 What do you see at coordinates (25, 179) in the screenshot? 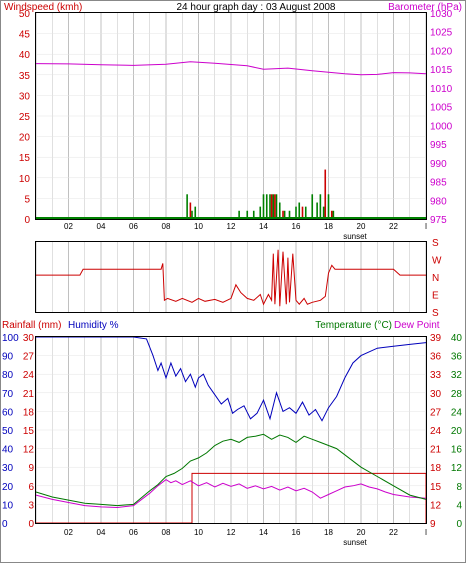
I see `windspeed-tick: 10` at bounding box center [25, 179].